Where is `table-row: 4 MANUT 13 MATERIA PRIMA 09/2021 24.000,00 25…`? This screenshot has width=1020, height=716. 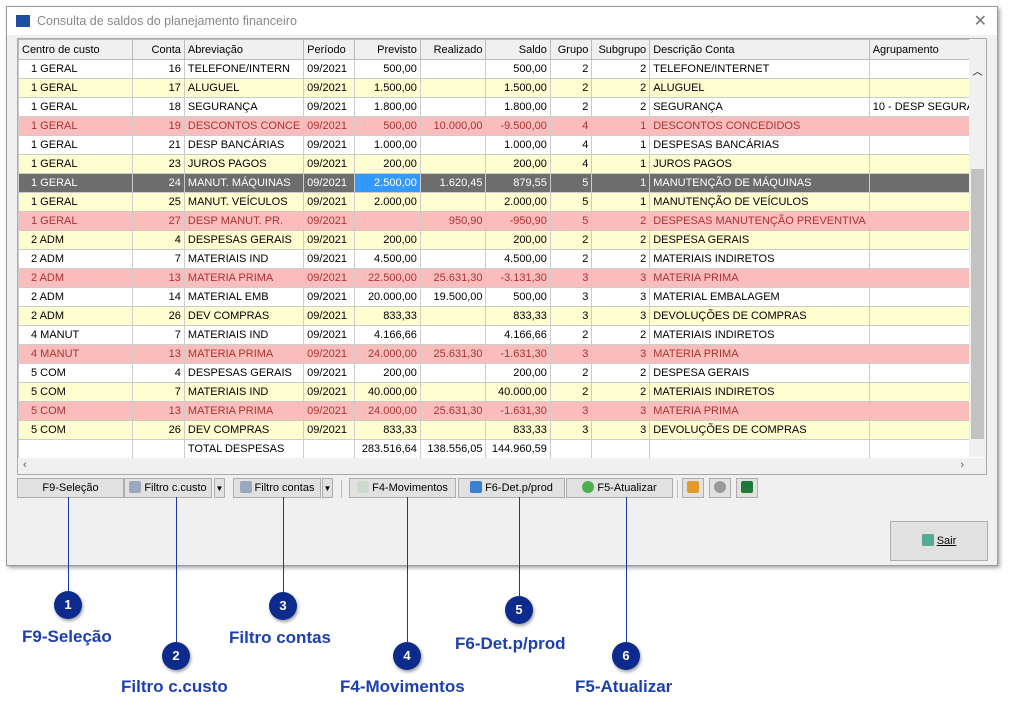
table-row: 4 MANUT 13 MATERIA PRIMA 09/2021 24.000,00 25… is located at coordinates (502, 354).